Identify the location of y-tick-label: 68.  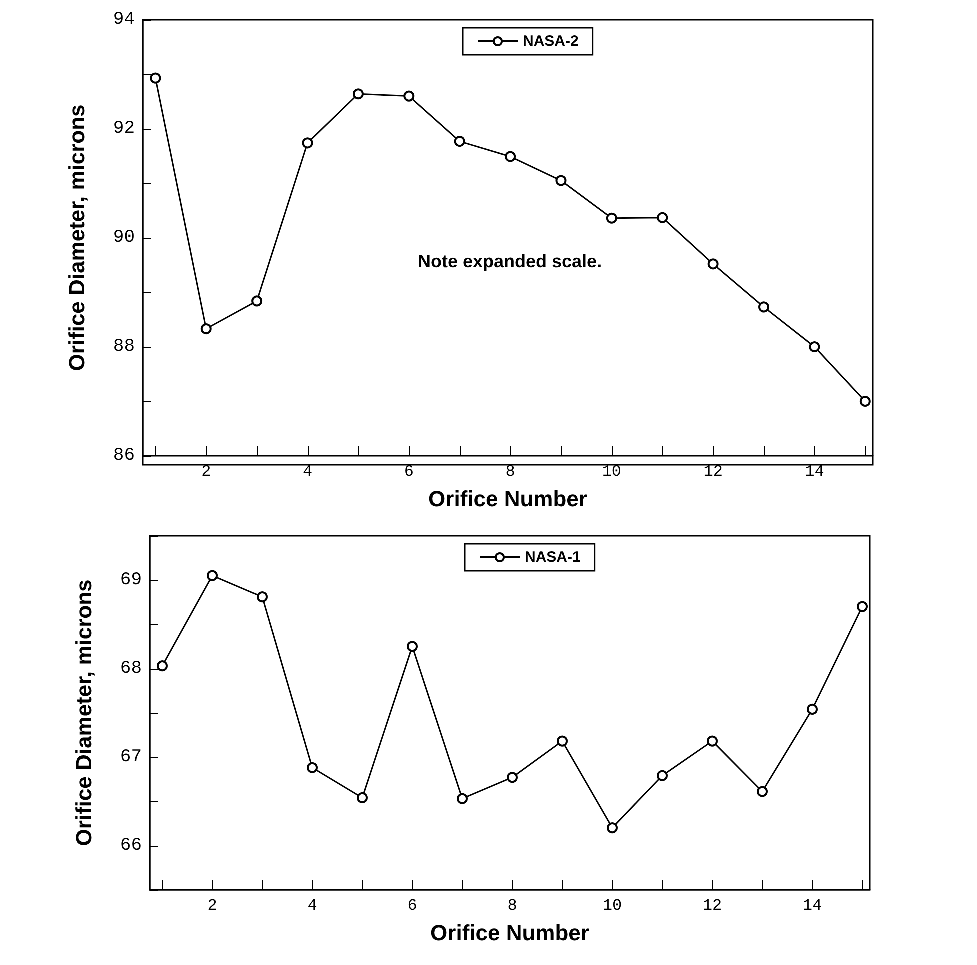
(131, 668).